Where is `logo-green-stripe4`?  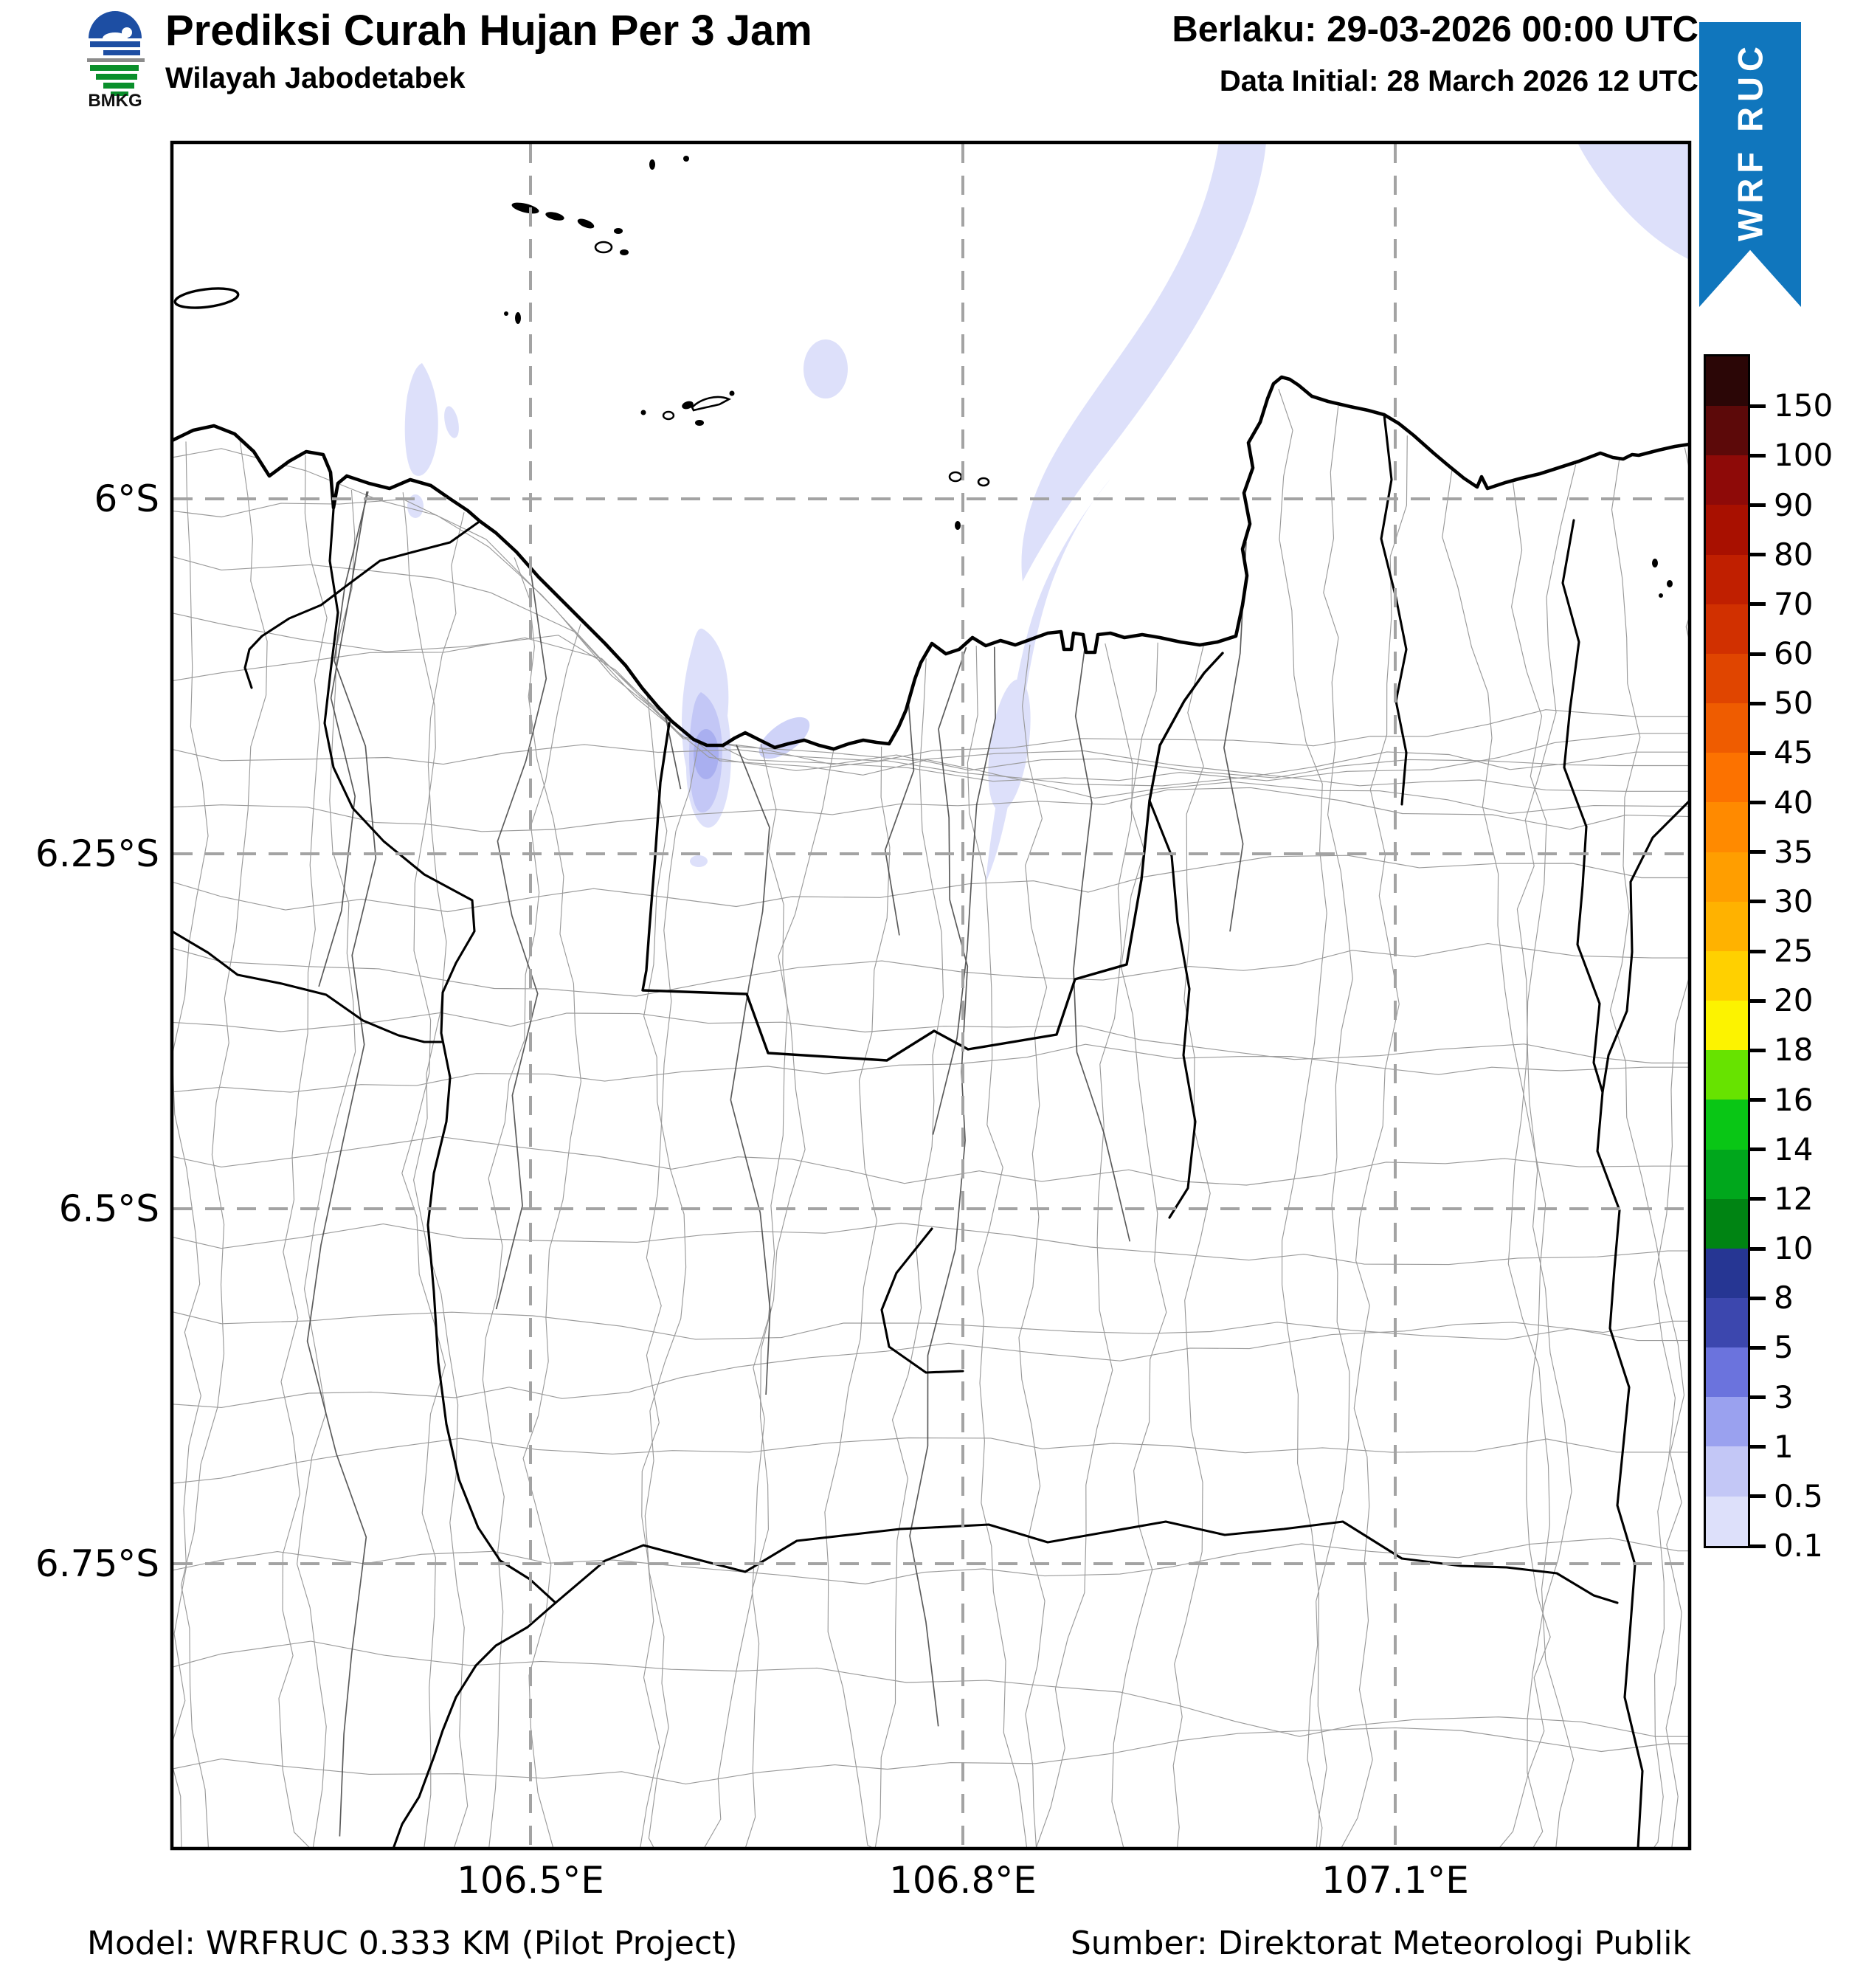 logo-green-stripe4 is located at coordinates (119, 94).